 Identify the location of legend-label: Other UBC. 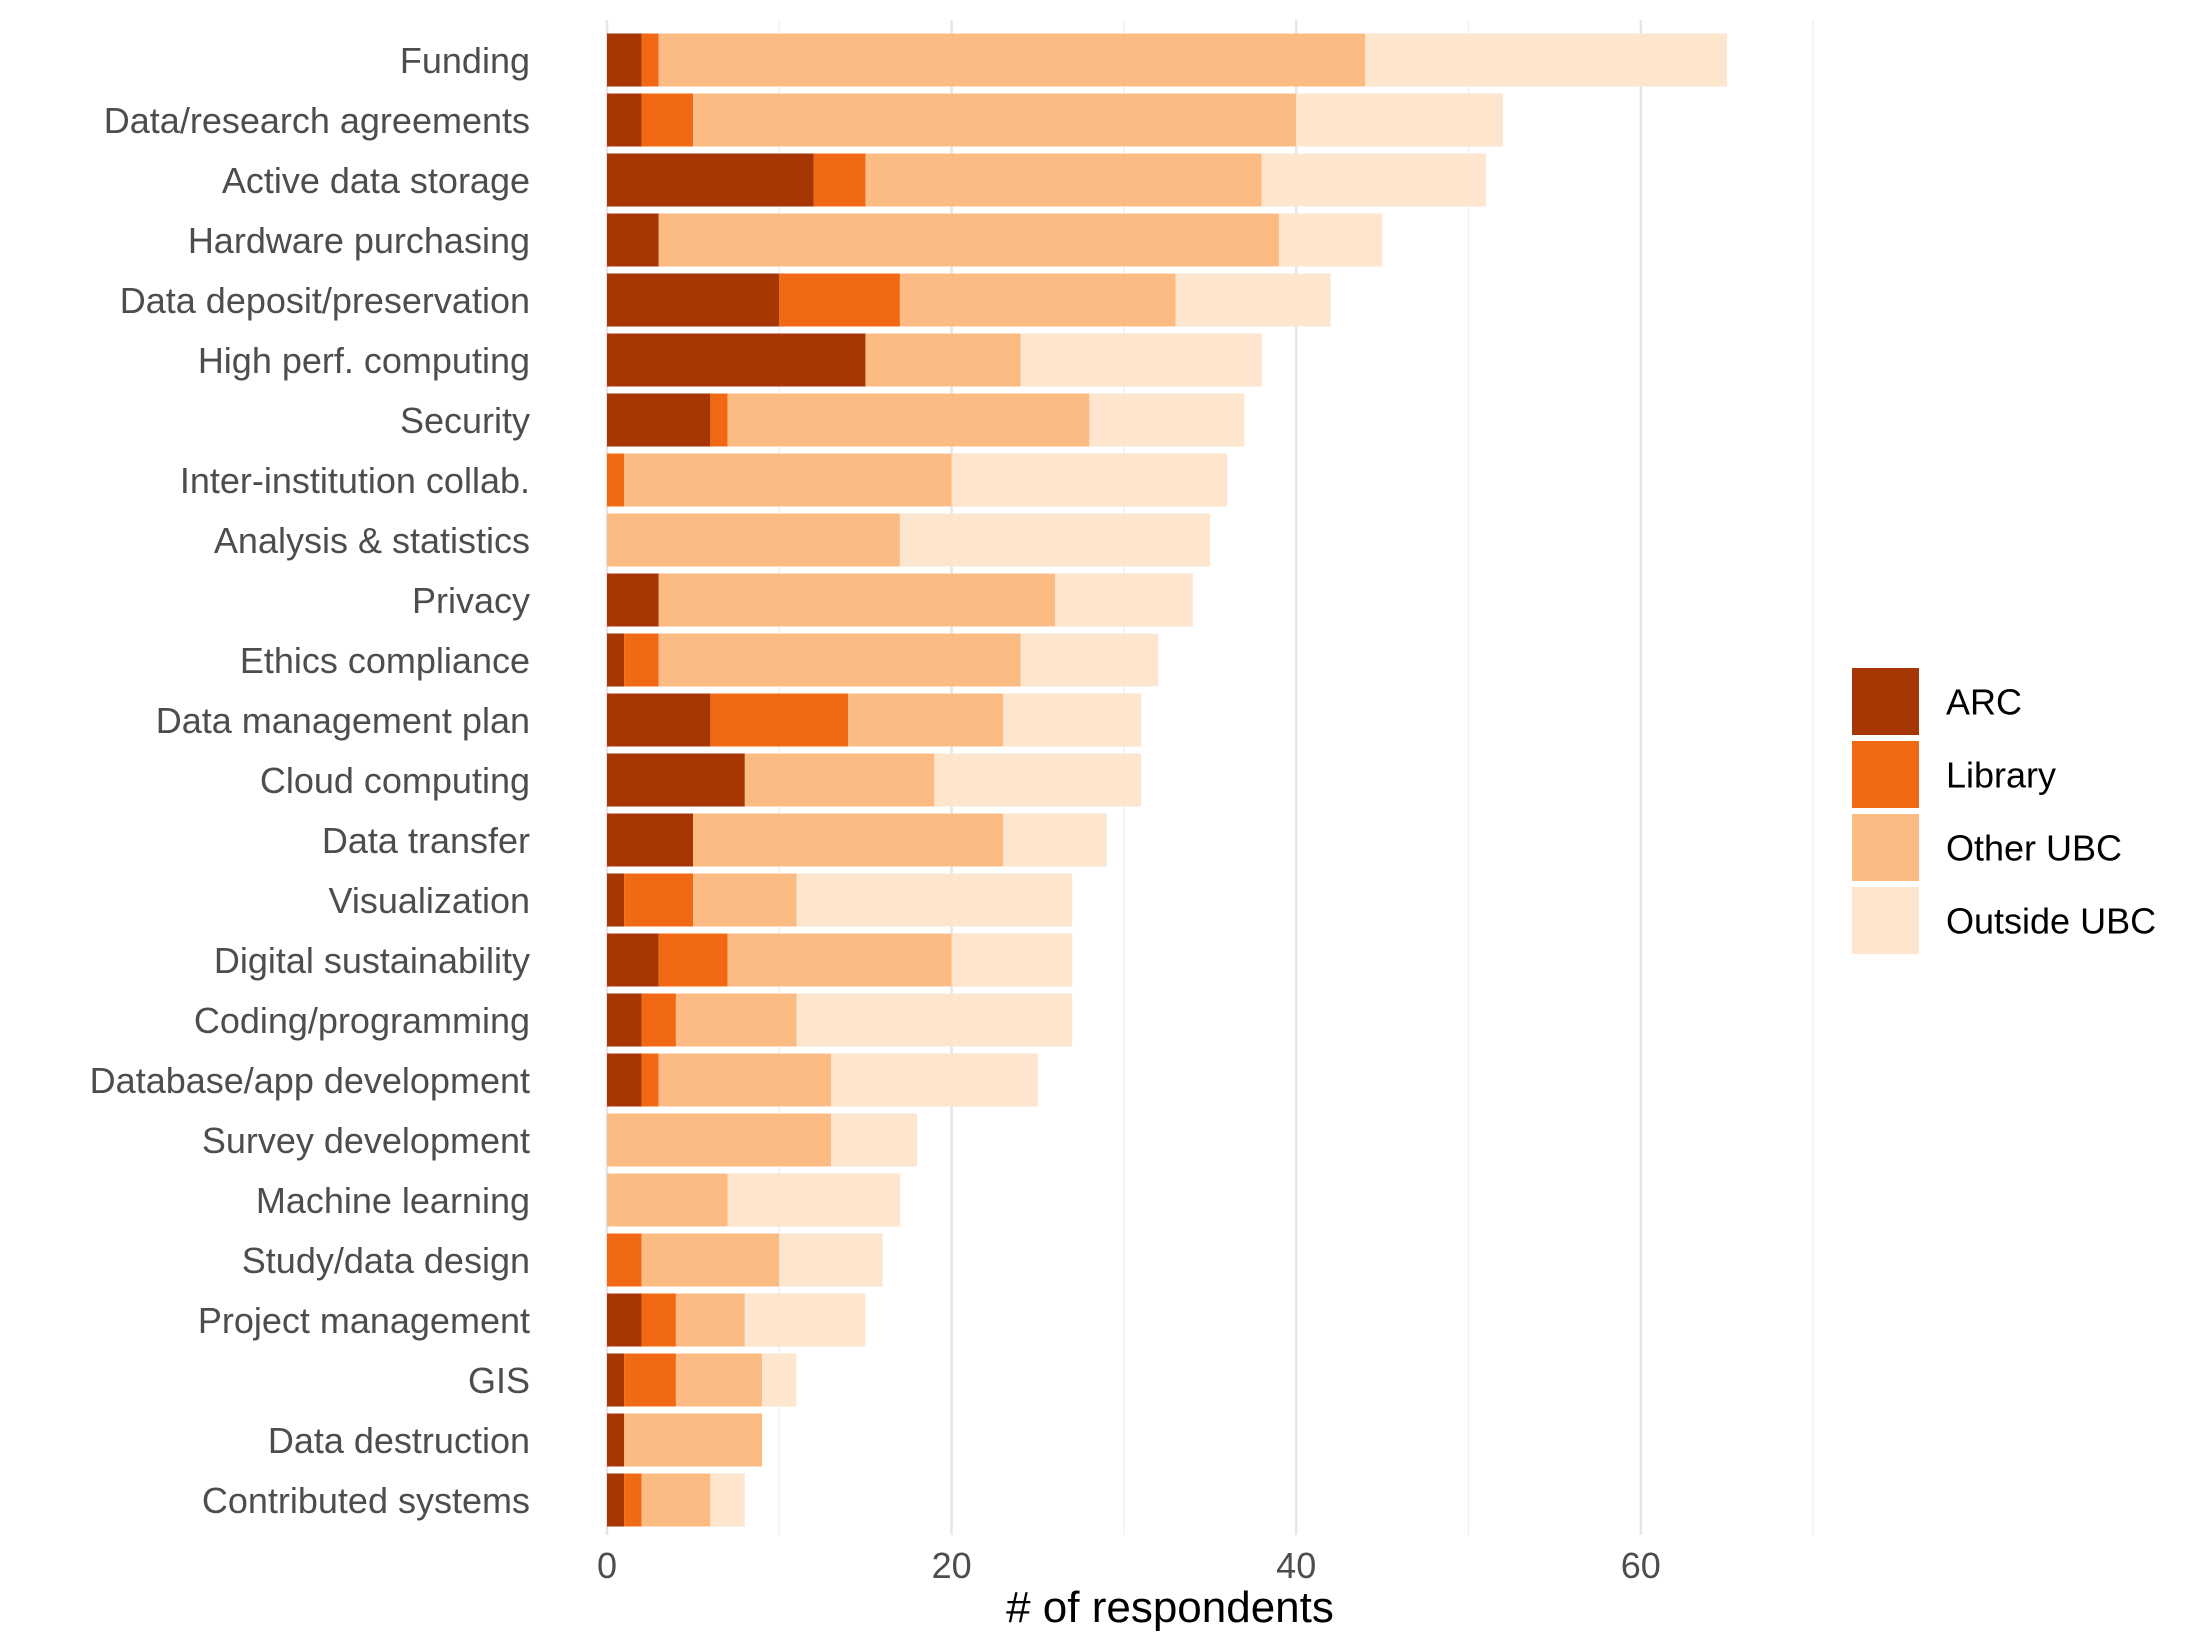
(2034, 848).